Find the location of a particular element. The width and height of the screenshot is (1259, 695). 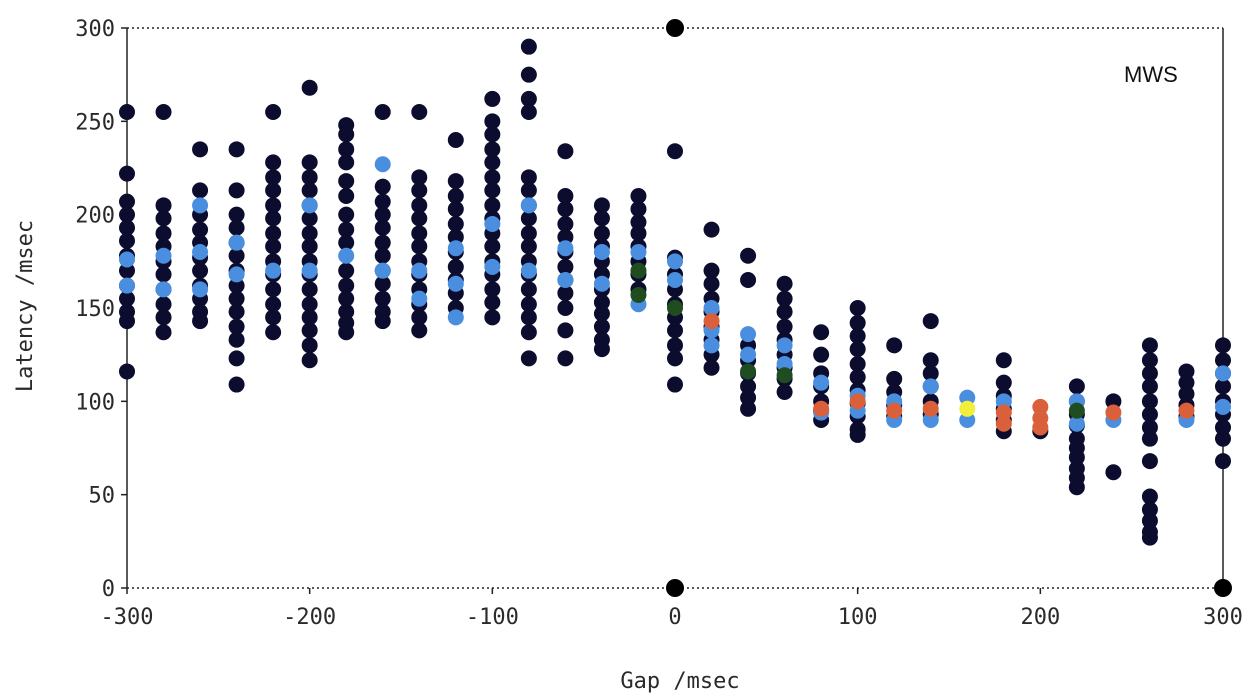

x-tick-label: -200 is located at coordinates (309, 617).